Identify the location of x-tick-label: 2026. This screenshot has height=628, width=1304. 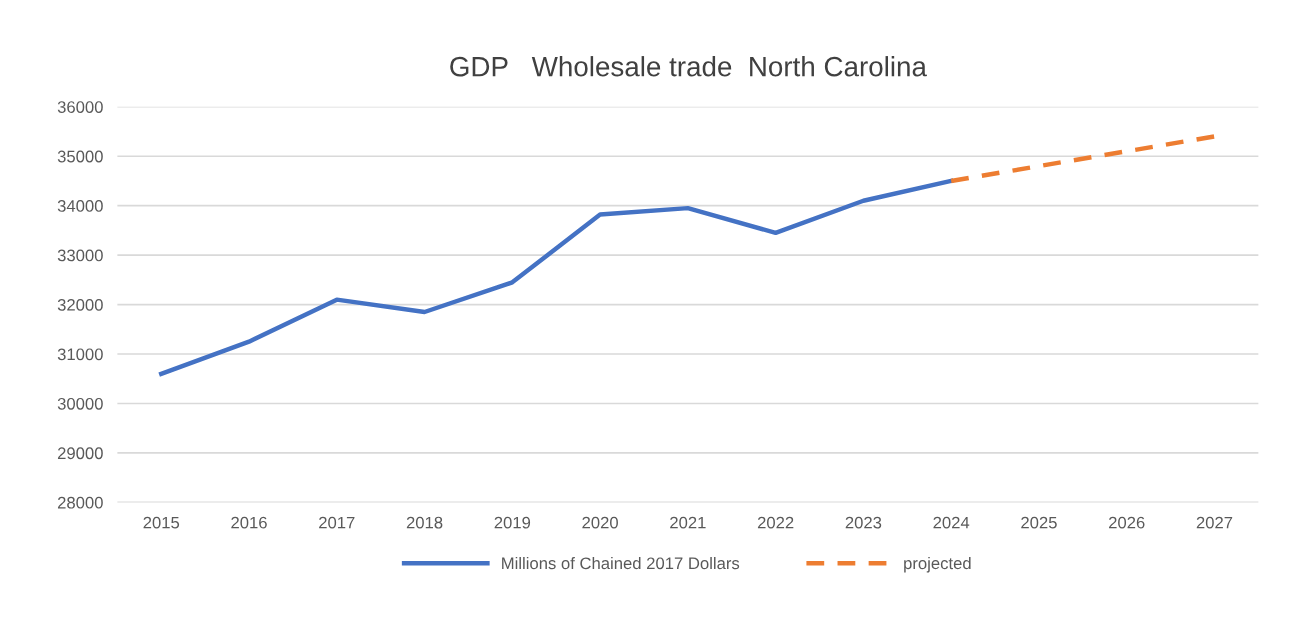
(1127, 522).